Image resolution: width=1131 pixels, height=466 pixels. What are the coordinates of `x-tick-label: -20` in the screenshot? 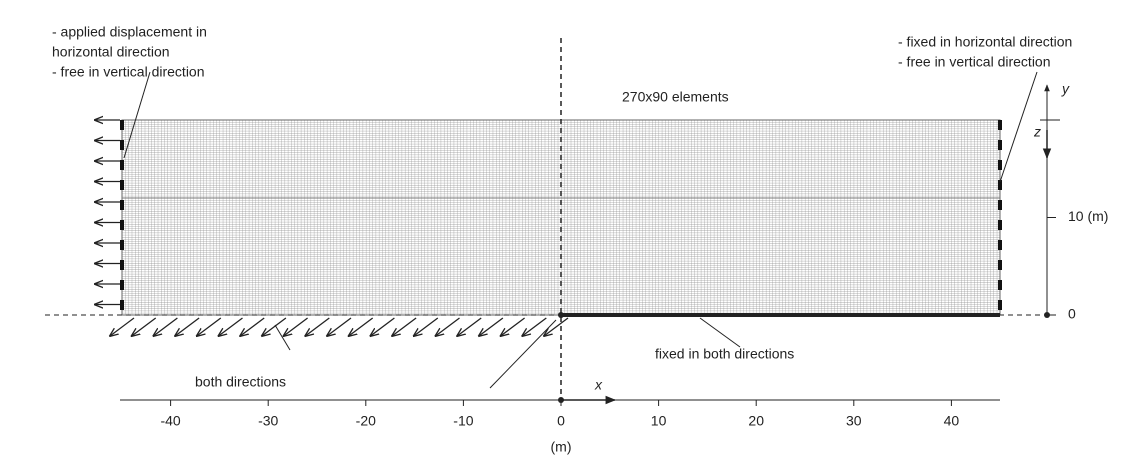 It's located at (366, 421).